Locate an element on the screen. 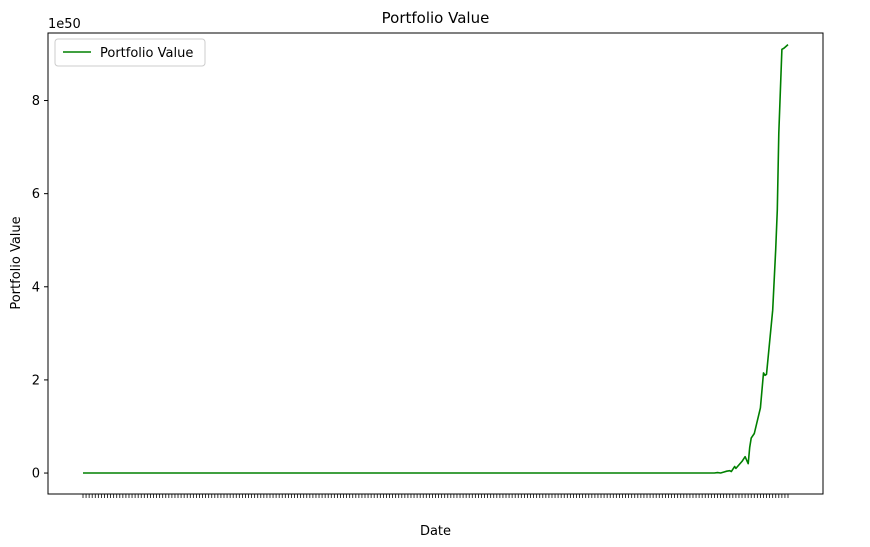 The width and height of the screenshot is (870, 547). legend: Portfolio Value is located at coordinates (130, 52).